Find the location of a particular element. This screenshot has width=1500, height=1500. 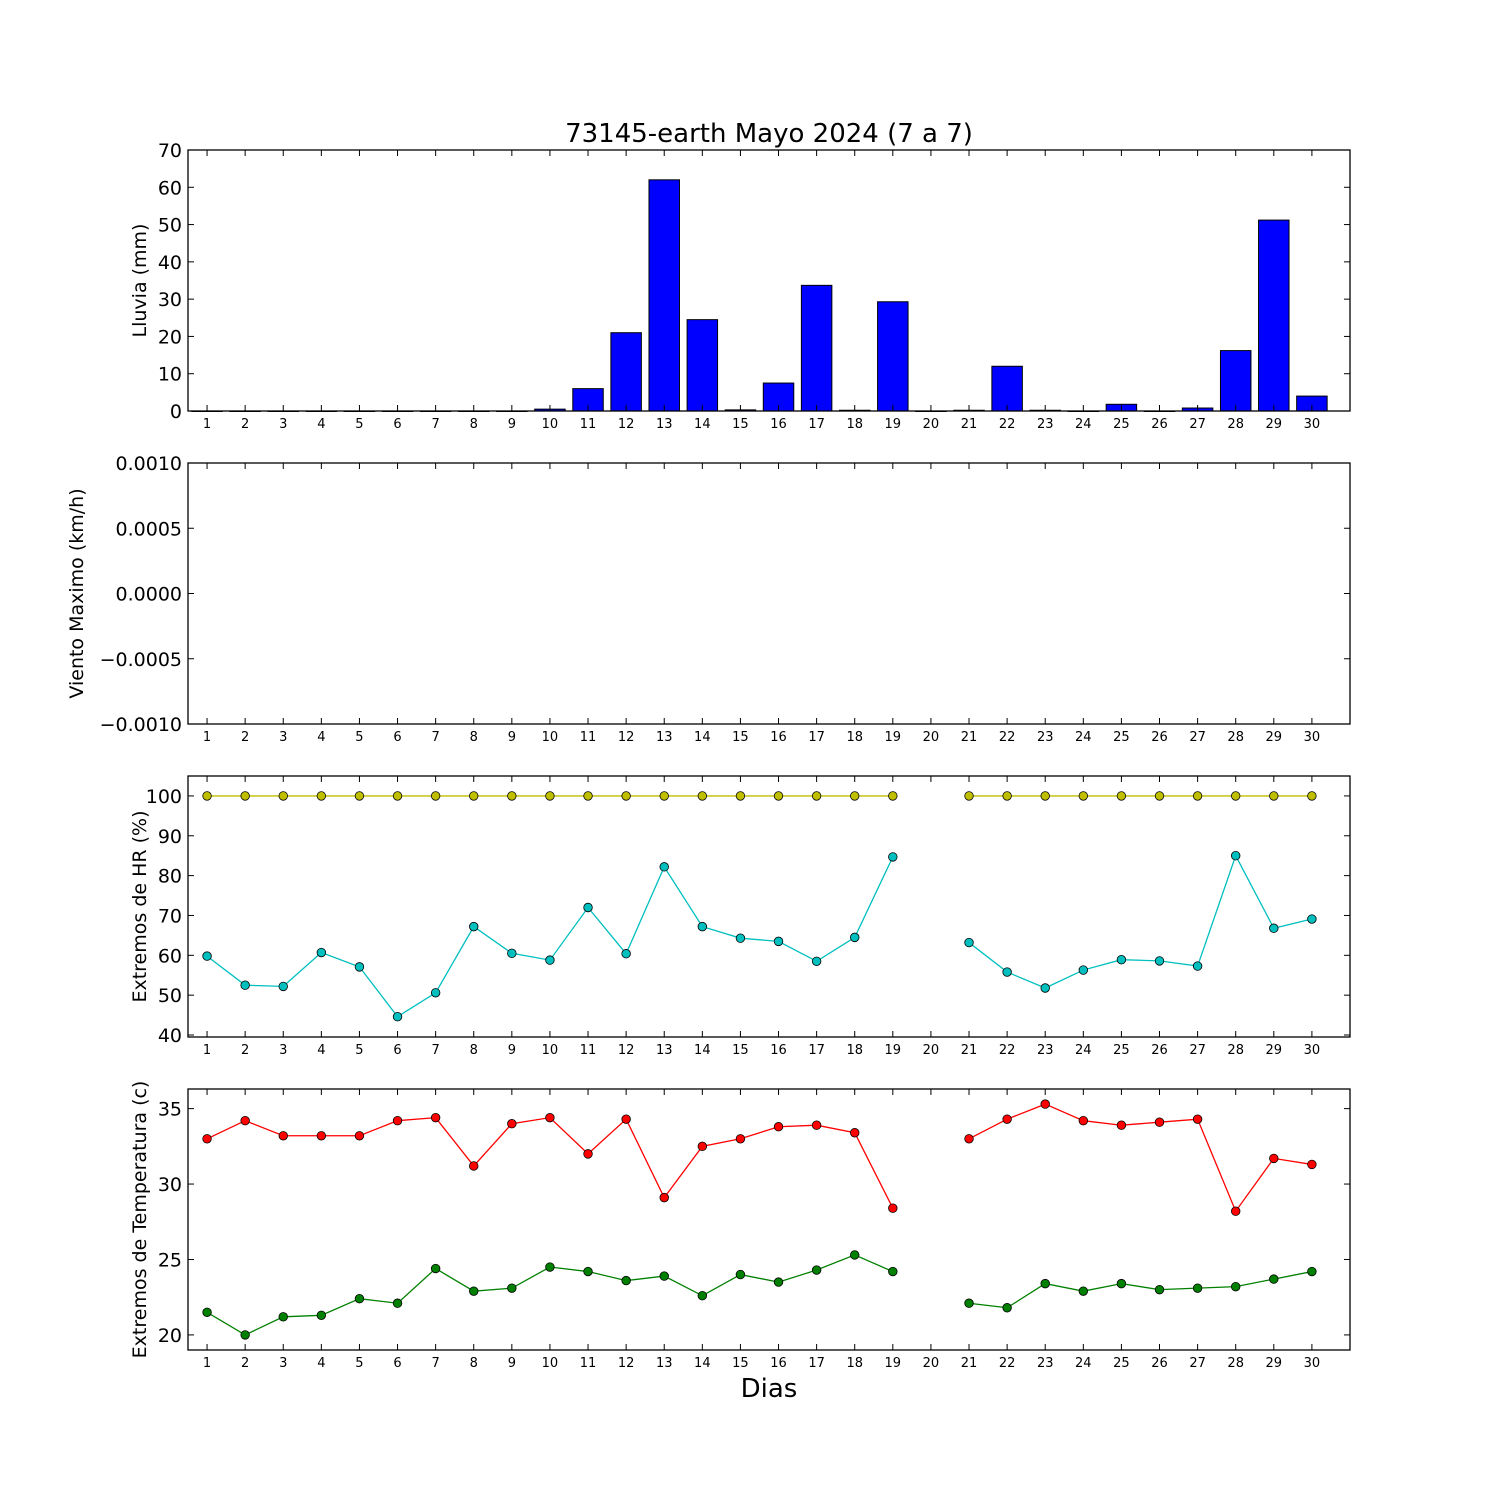

y-tick-label: 60 is located at coordinates (170, 188).